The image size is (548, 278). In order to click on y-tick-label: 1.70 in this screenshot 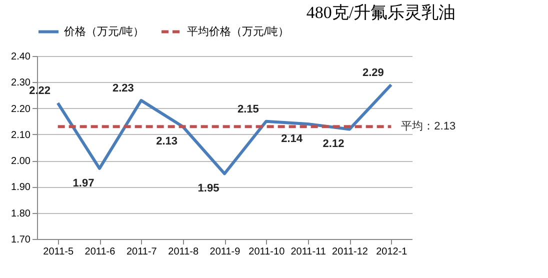, I will do `click(21, 240)`.